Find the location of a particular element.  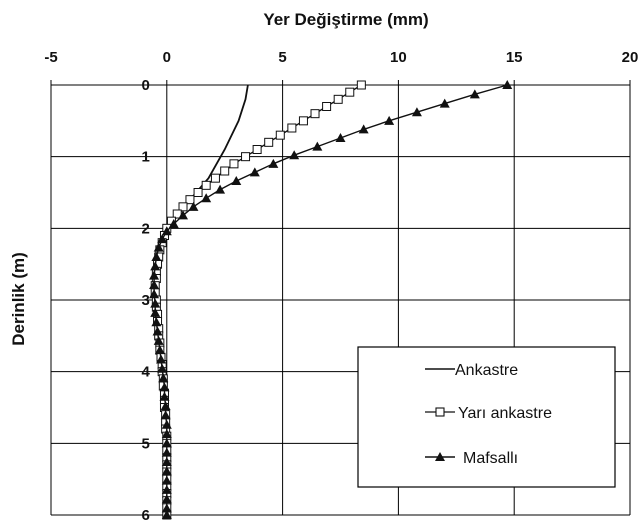

x-tick-label: 20 is located at coordinates (630, 57).